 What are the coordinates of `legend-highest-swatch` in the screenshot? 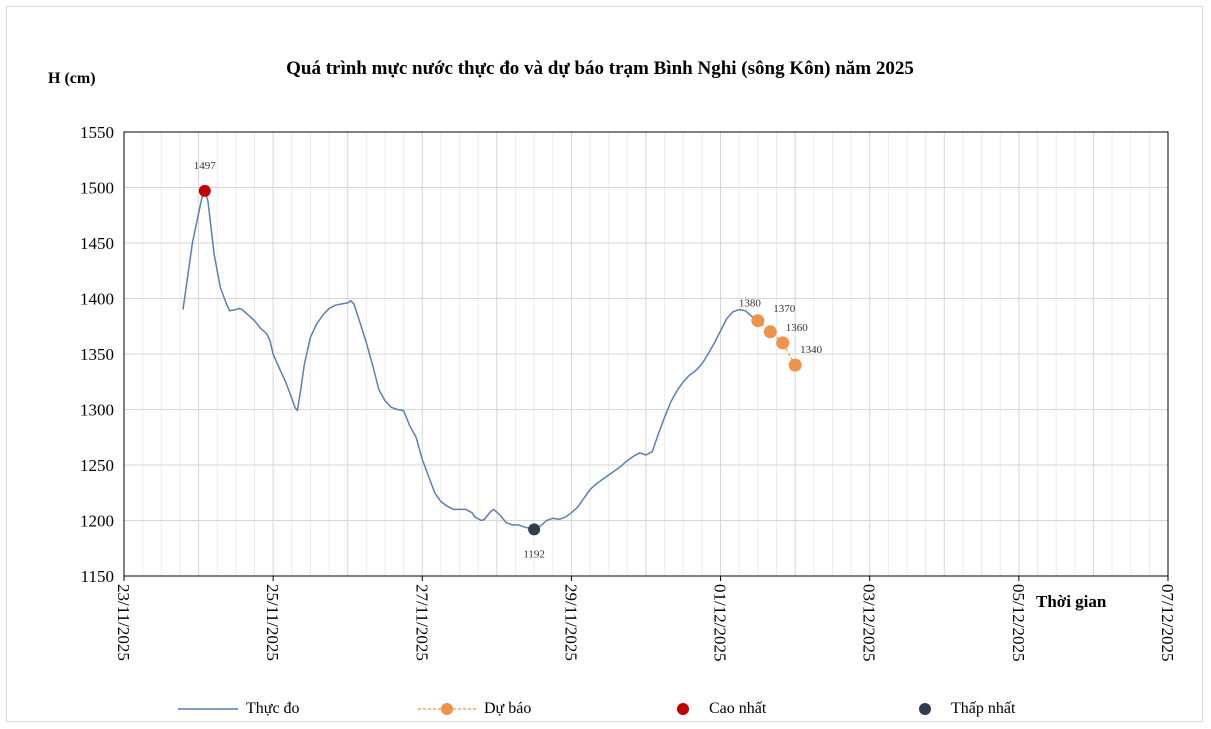 It's located at (683, 709).